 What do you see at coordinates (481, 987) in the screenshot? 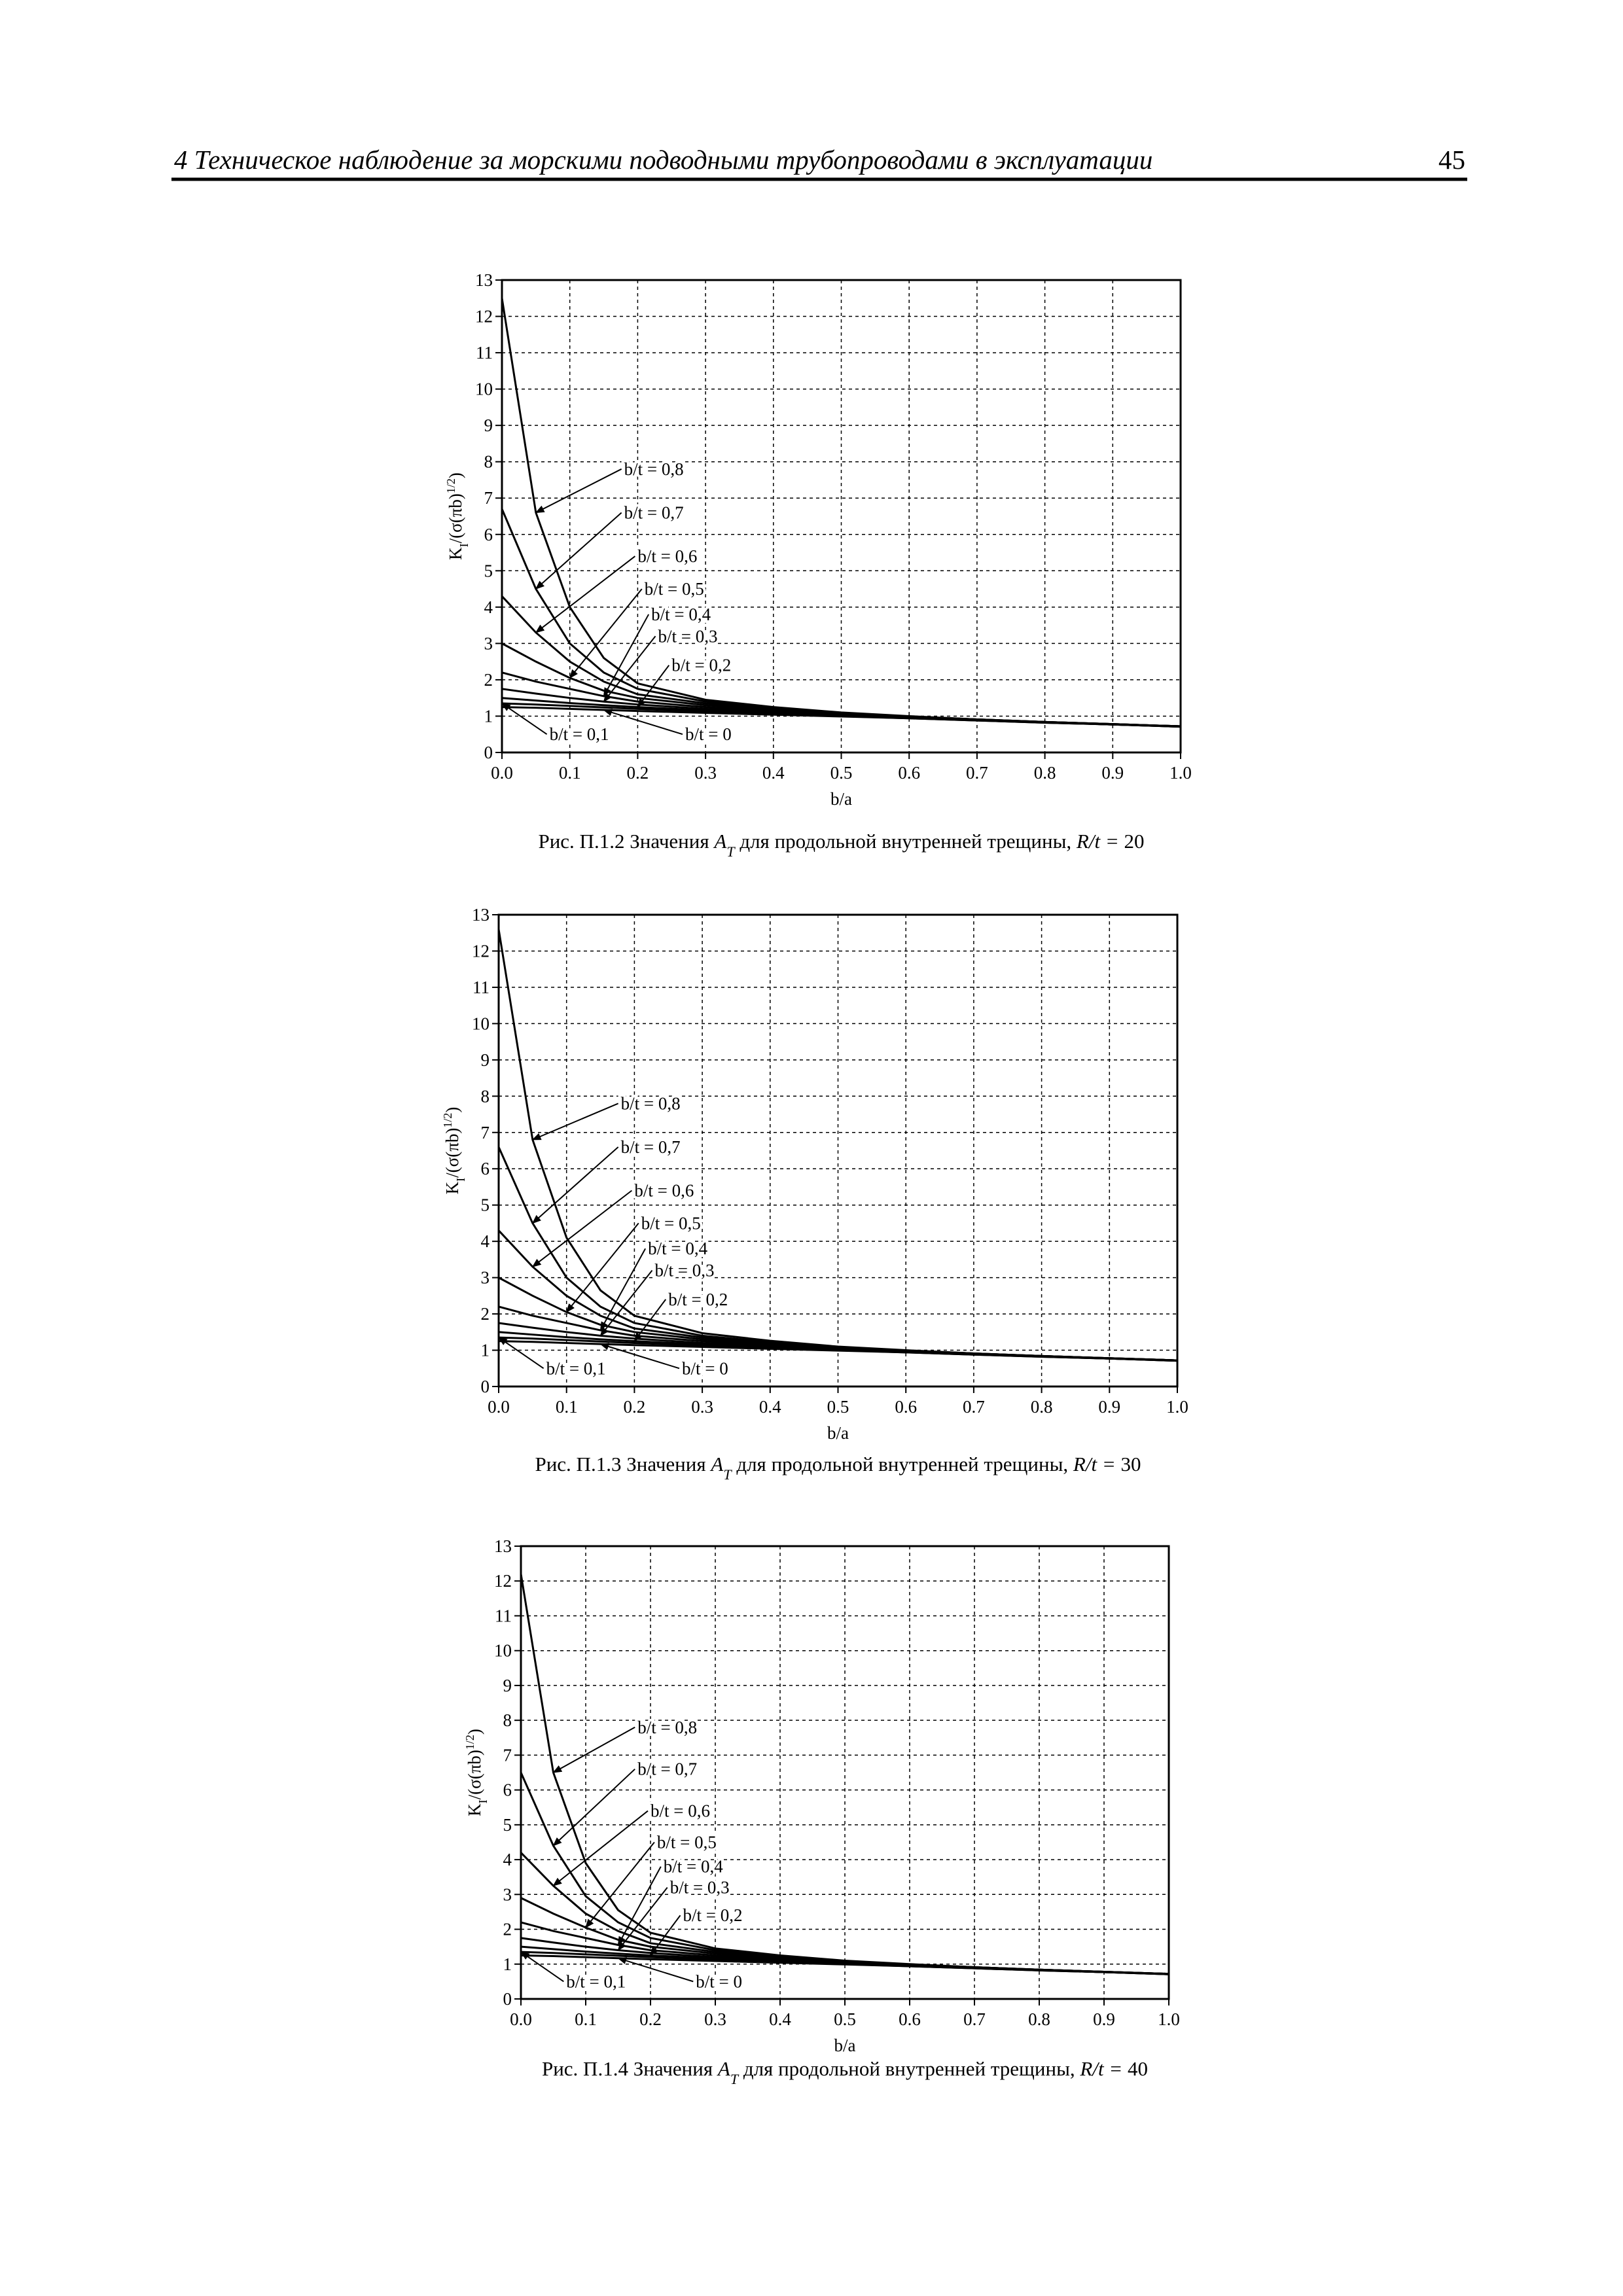
I see `y-tick-label: 11` at bounding box center [481, 987].